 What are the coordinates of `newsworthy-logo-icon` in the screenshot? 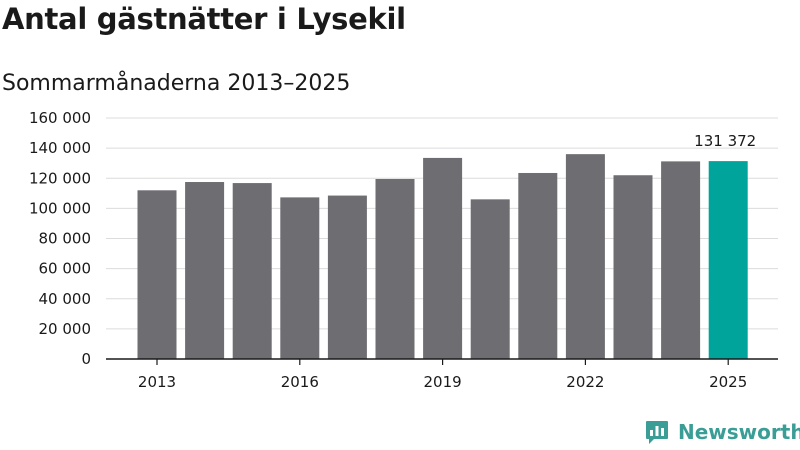 It's located at (657, 432).